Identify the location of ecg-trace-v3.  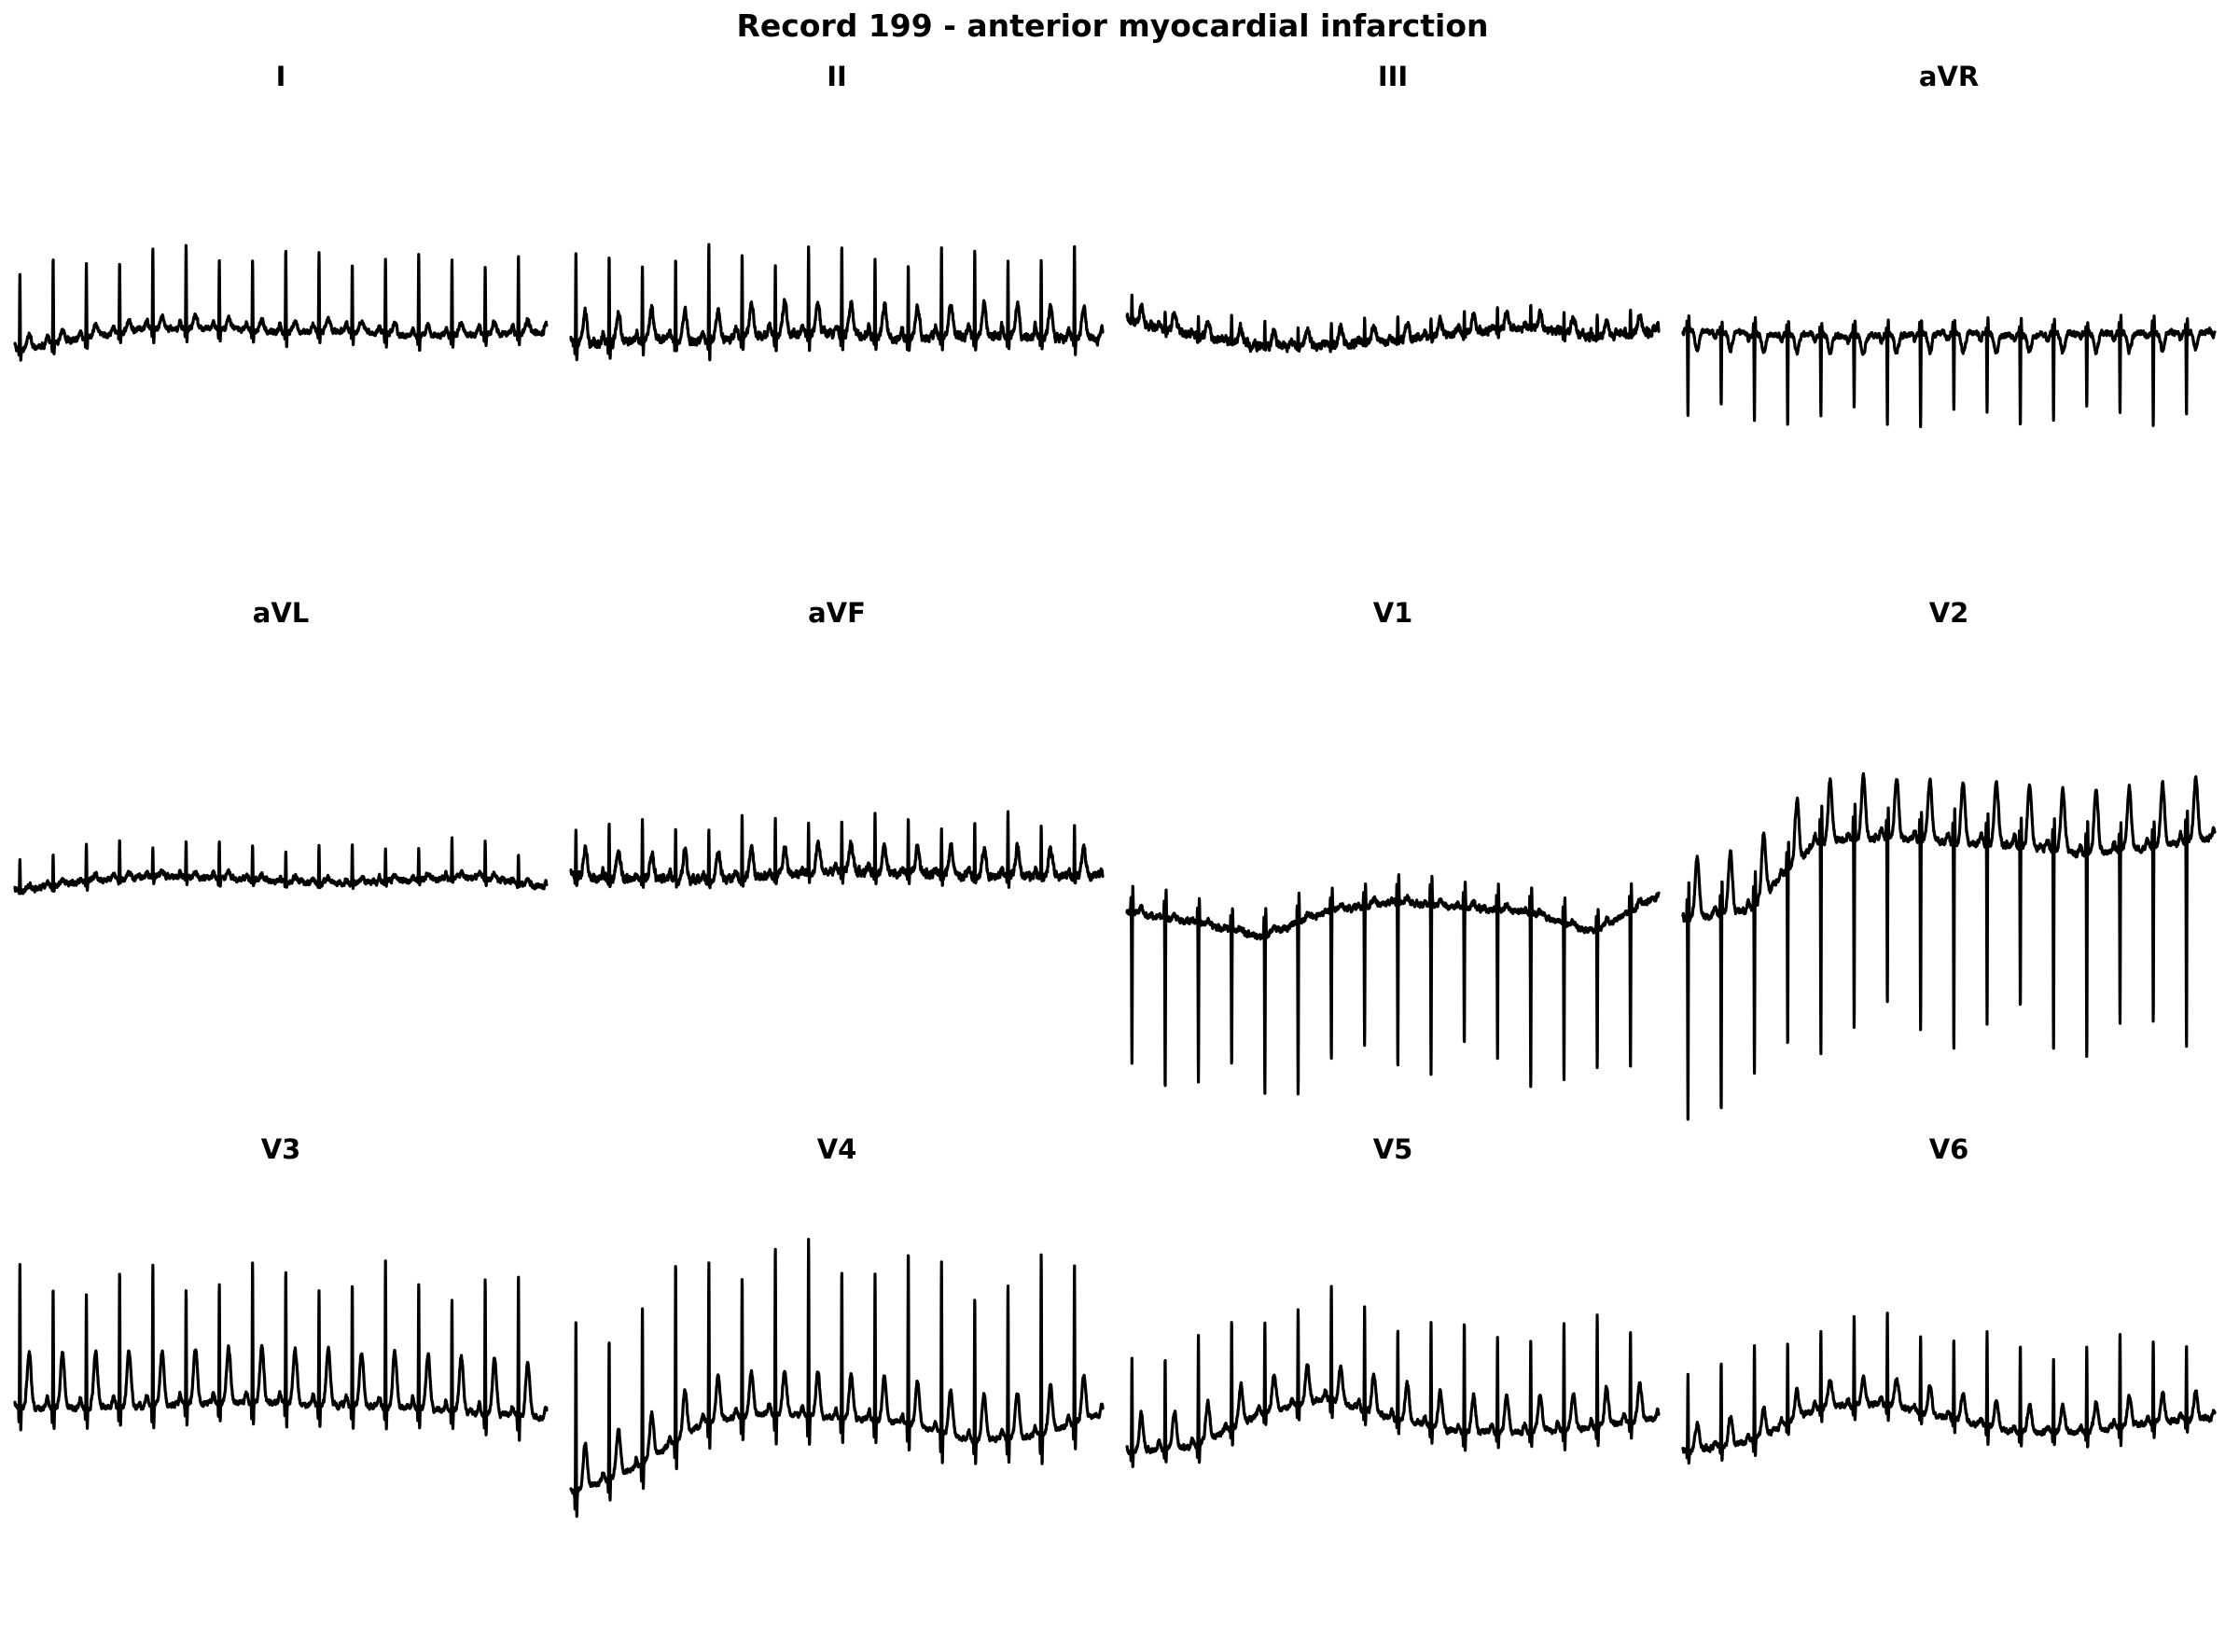
(281, 1351).